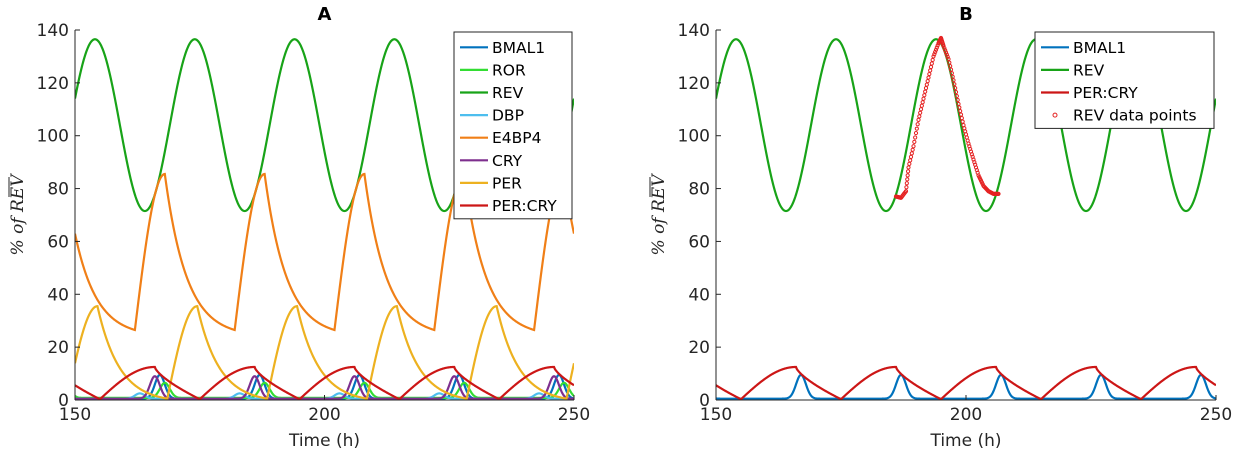 This screenshot has height=458, width=1255. I want to click on legend: BMAL1 ROR REV DBP E4BP4 CRY PER PER:CRY, so click(513, 125).